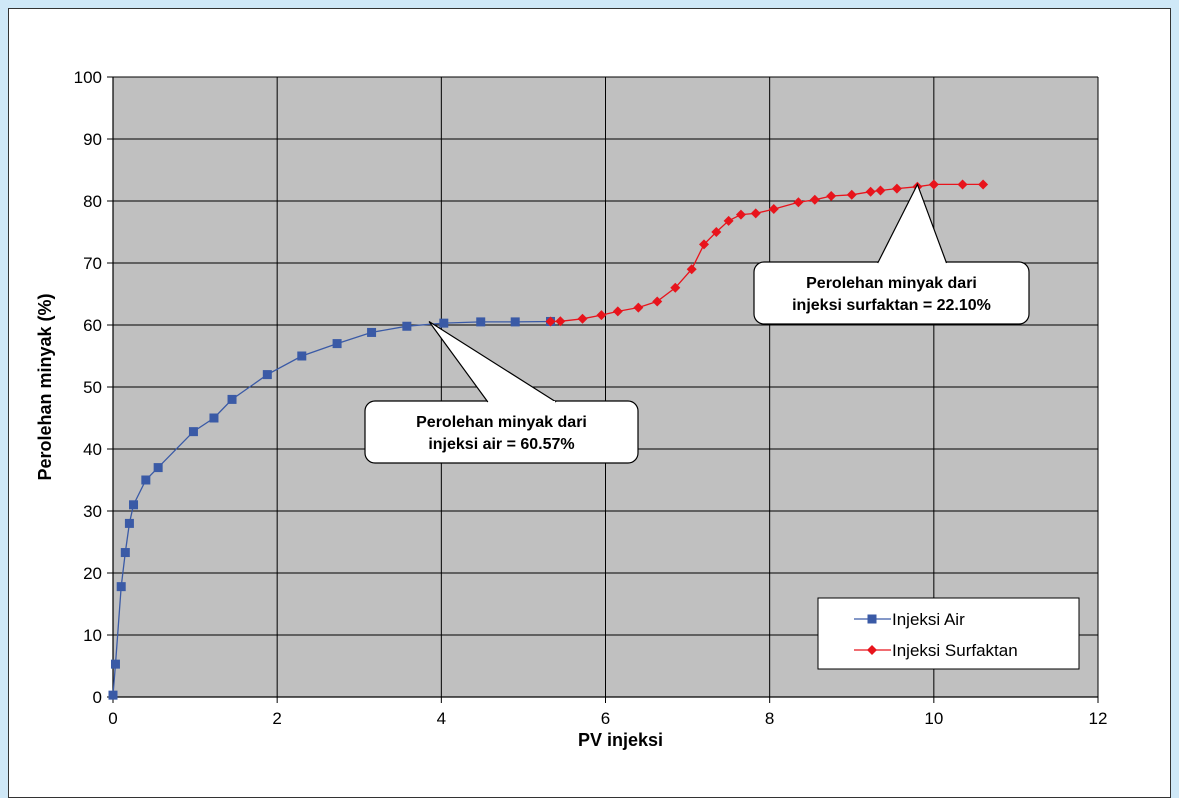  I want to click on y-tick-label: 30, so click(92, 511).